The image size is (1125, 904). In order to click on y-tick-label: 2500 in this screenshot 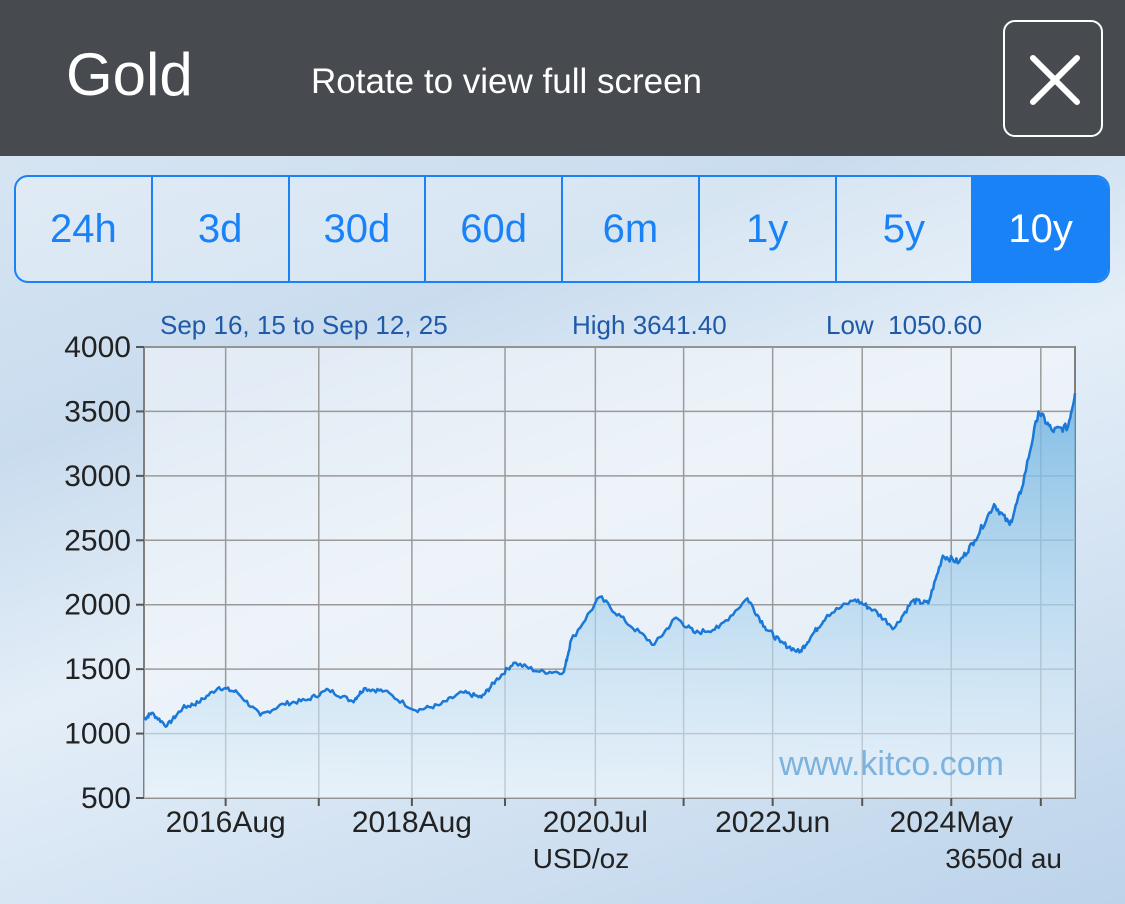, I will do `click(97, 540)`.